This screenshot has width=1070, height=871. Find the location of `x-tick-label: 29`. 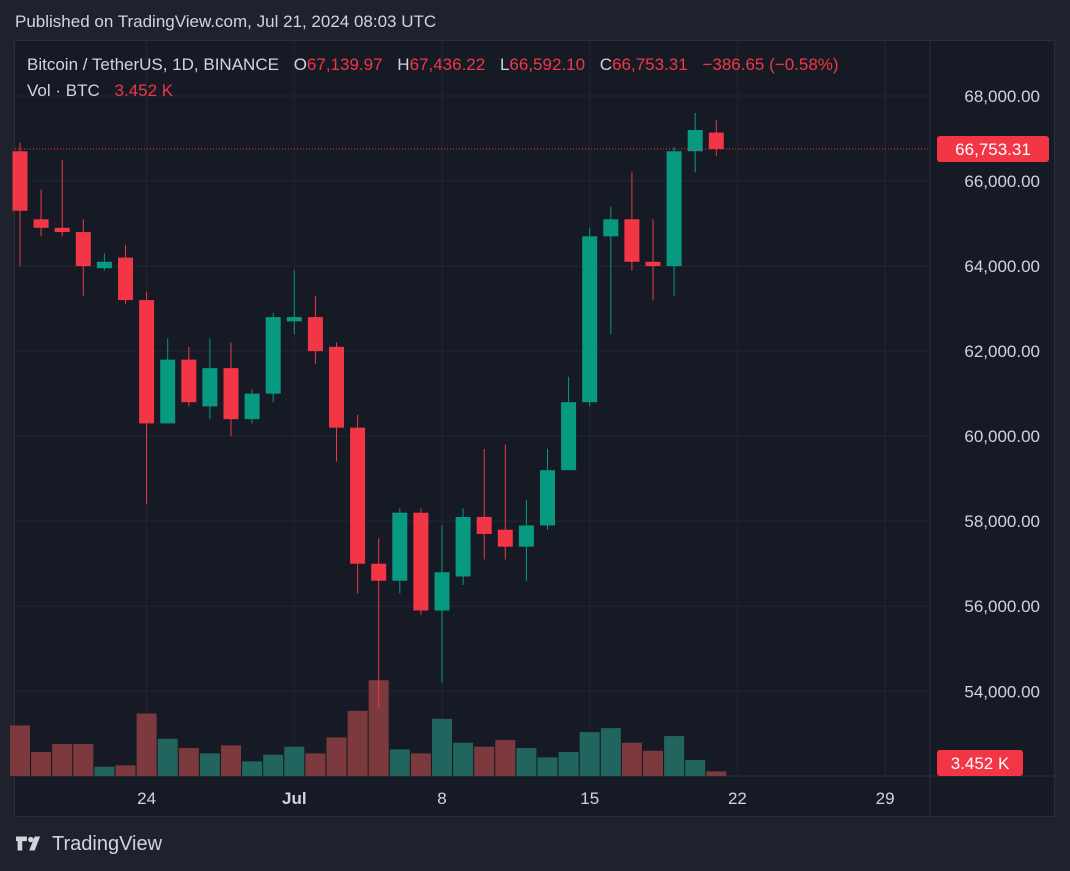

x-tick-label: 29 is located at coordinates (885, 798).